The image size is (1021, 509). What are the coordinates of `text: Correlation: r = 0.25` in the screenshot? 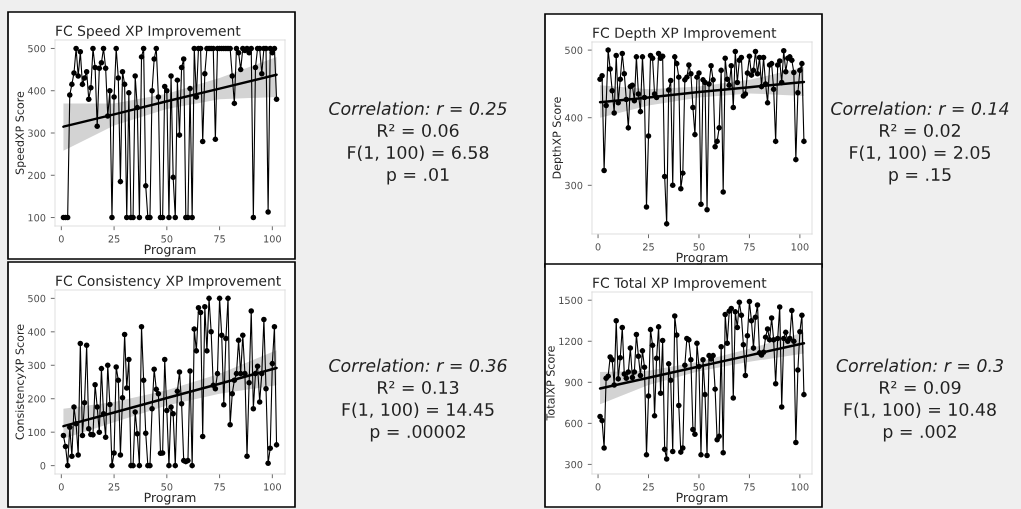 It's located at (418, 108).